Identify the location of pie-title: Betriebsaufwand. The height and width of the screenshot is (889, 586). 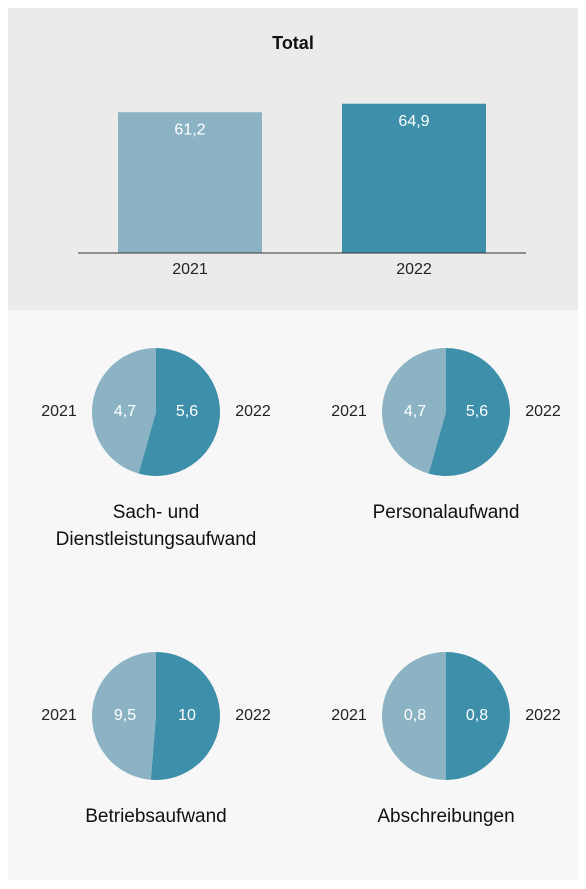
(156, 816).